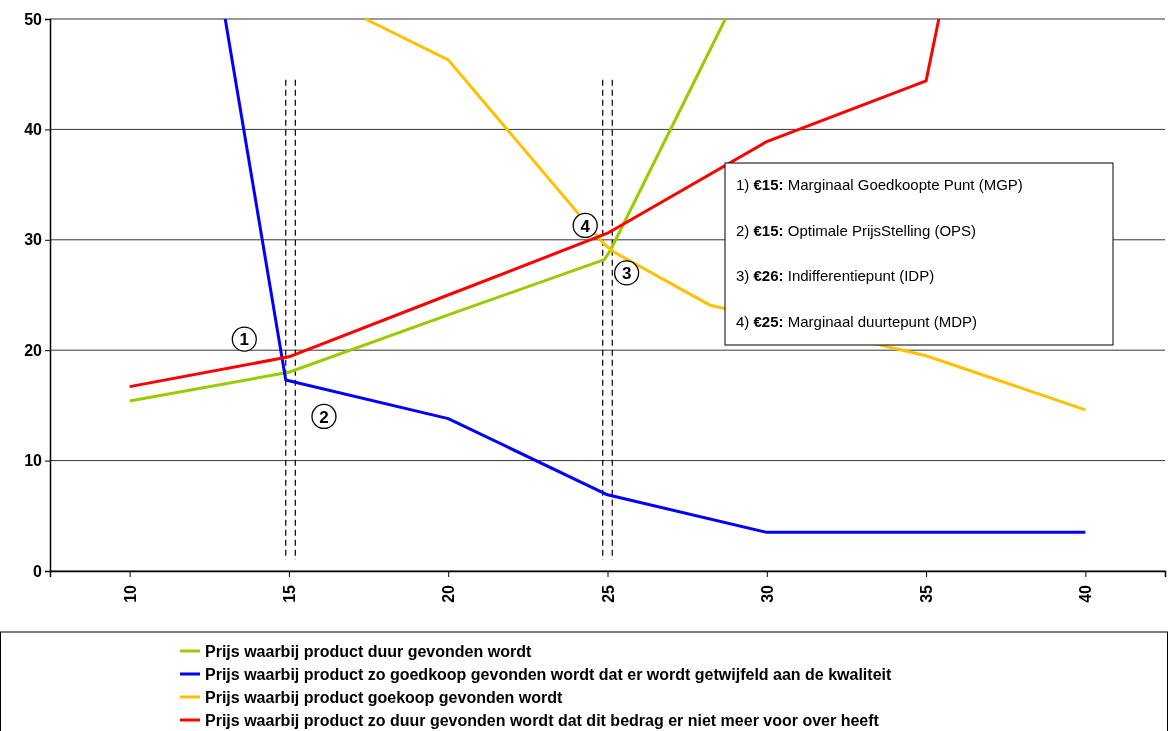  What do you see at coordinates (767, 593) in the screenshot?
I see `x-tick-label: 30` at bounding box center [767, 593].